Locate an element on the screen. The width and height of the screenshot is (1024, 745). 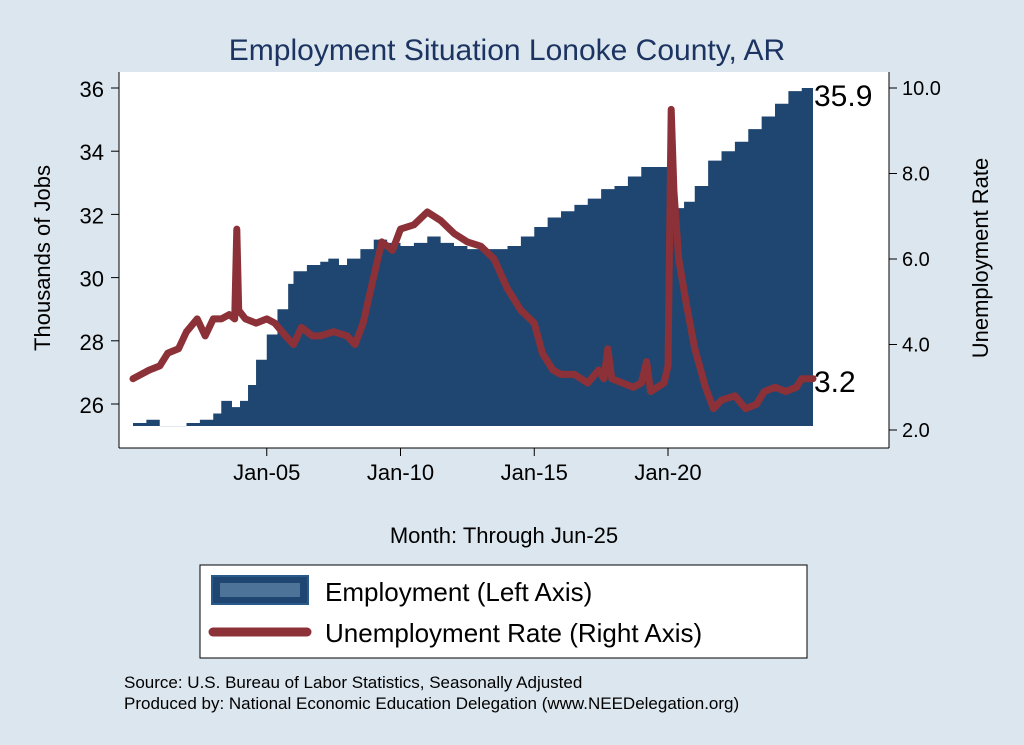
left-tick-label: 34 is located at coordinates (92, 152).